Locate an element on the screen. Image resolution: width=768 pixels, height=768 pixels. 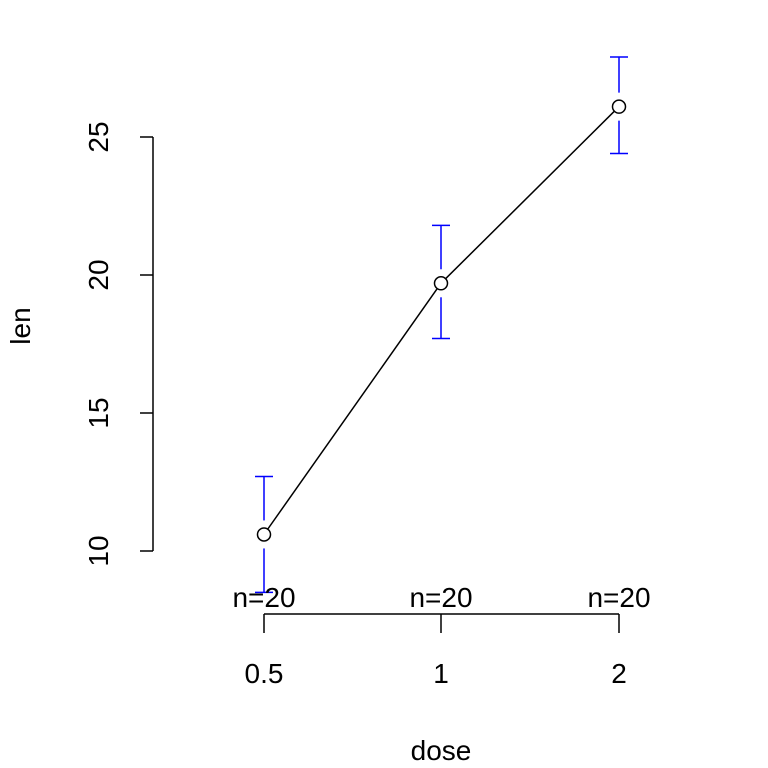
y-tick-label: 25 is located at coordinates (98, 136).